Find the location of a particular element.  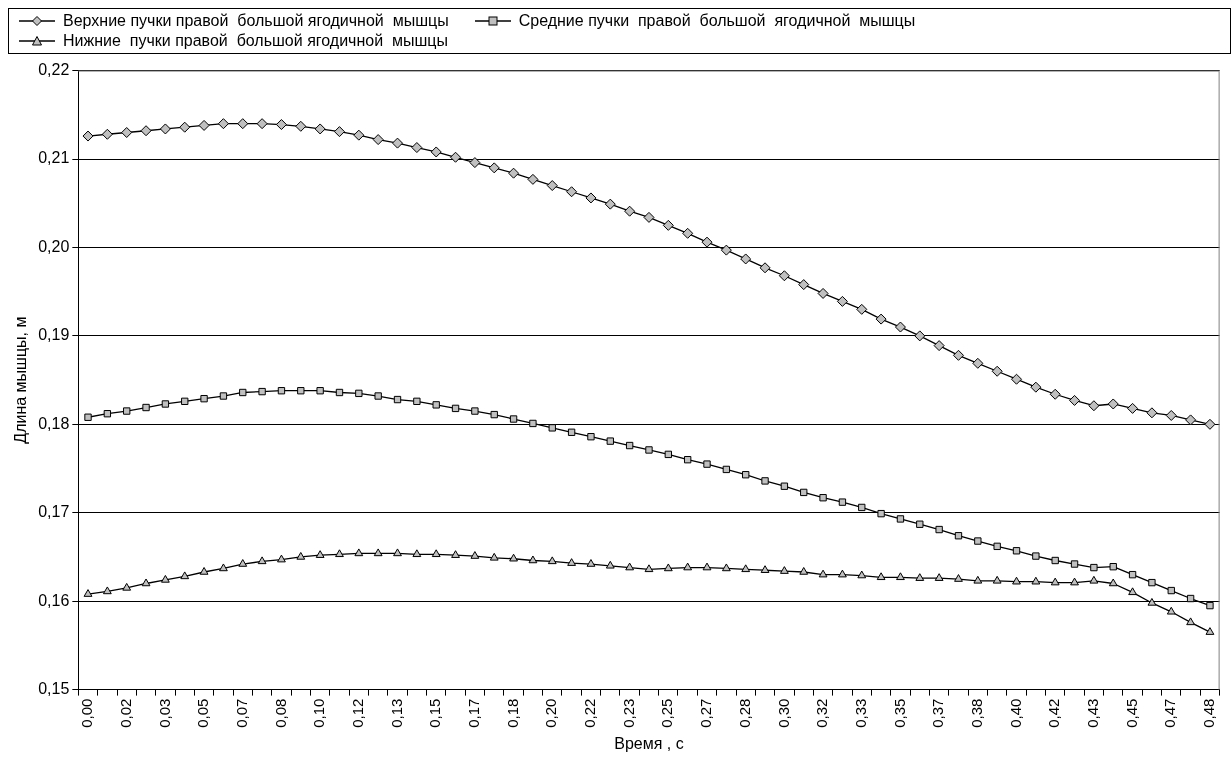

x-tick-label: 0,22 is located at coordinates (590, 713).